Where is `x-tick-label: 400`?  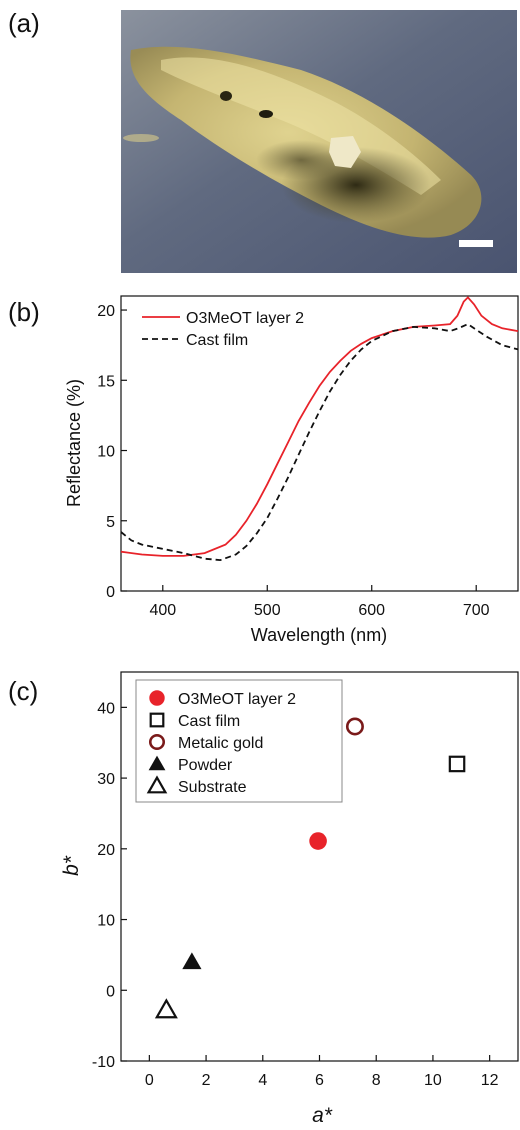
x-tick-label: 400 is located at coordinates (162, 610).